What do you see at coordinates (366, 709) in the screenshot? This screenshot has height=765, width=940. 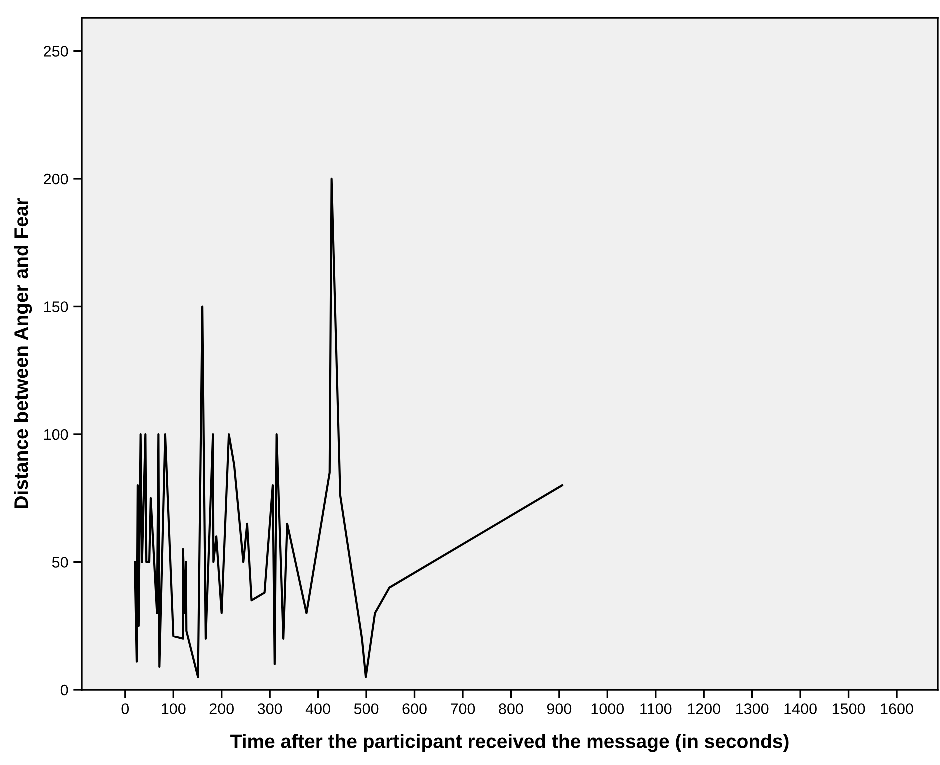 I see `x-tick-label: 500` at bounding box center [366, 709].